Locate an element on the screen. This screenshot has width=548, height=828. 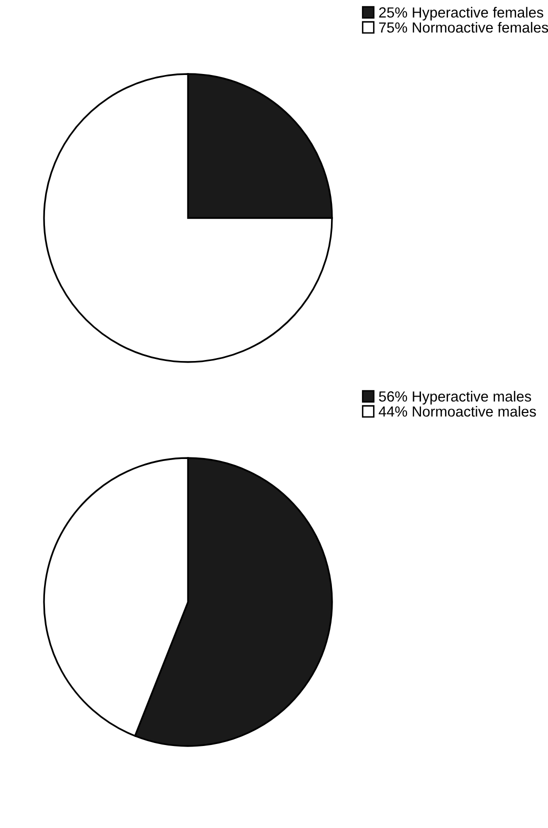
legend-label: 44% Normoactive males is located at coordinates (457, 411).